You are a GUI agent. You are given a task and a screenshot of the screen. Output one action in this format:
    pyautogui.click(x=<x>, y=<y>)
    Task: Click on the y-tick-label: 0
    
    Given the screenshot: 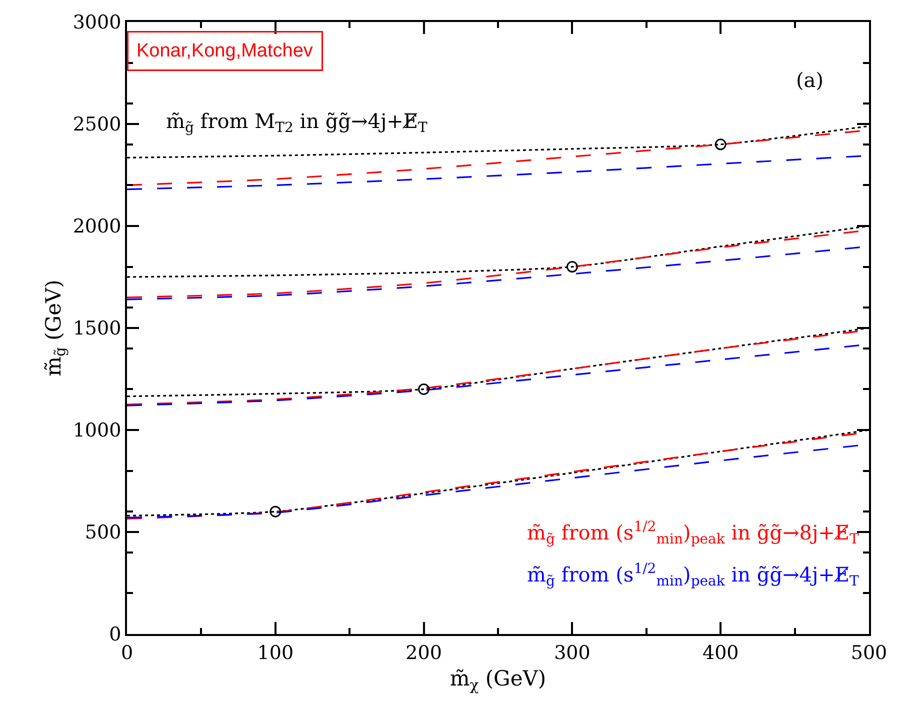 What is the action you would take?
    pyautogui.click(x=115, y=635)
    